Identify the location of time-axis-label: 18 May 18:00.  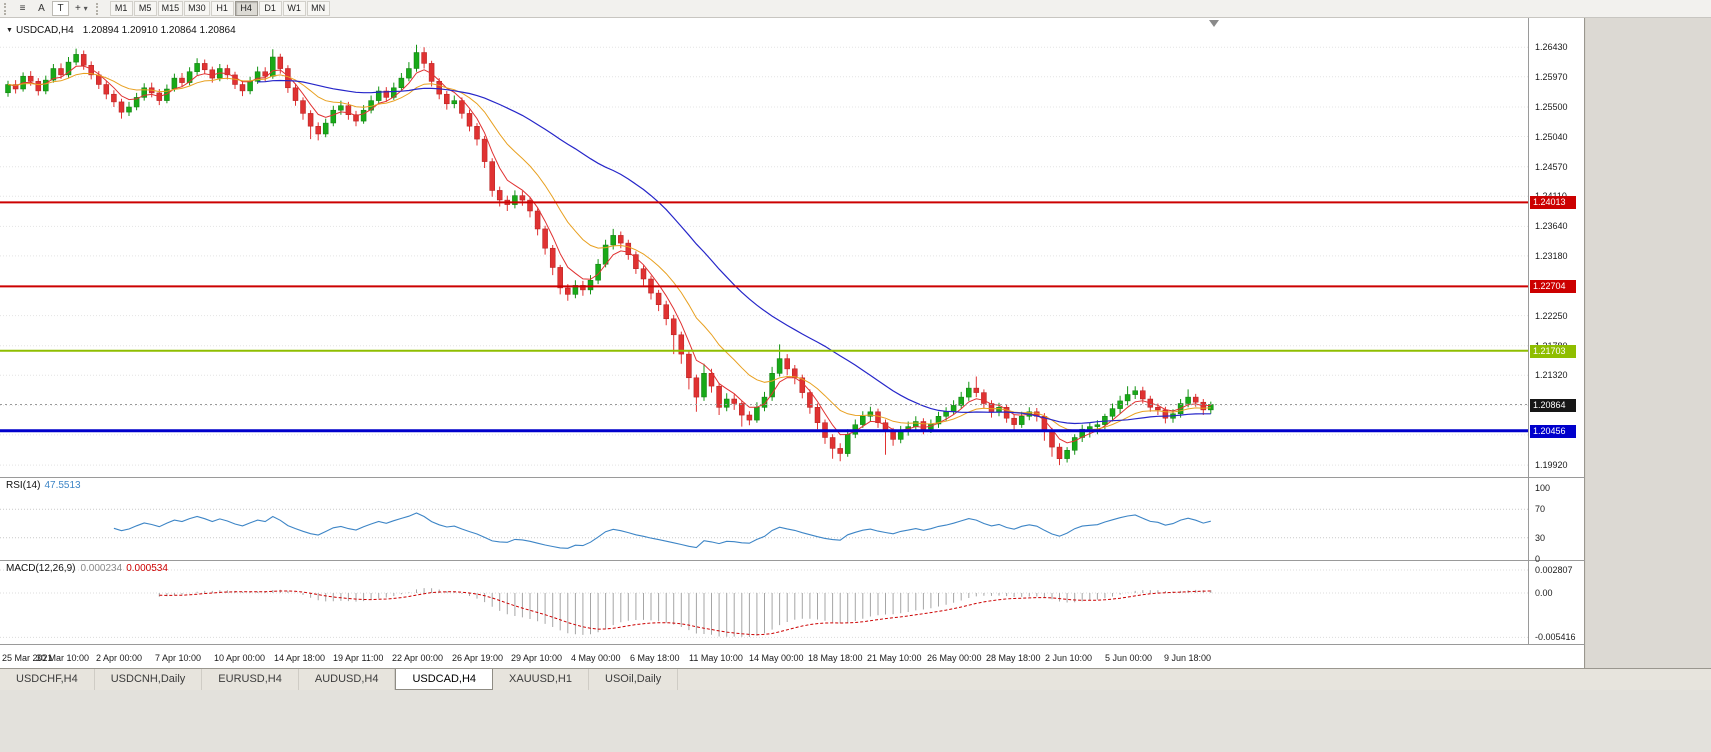
(835, 658).